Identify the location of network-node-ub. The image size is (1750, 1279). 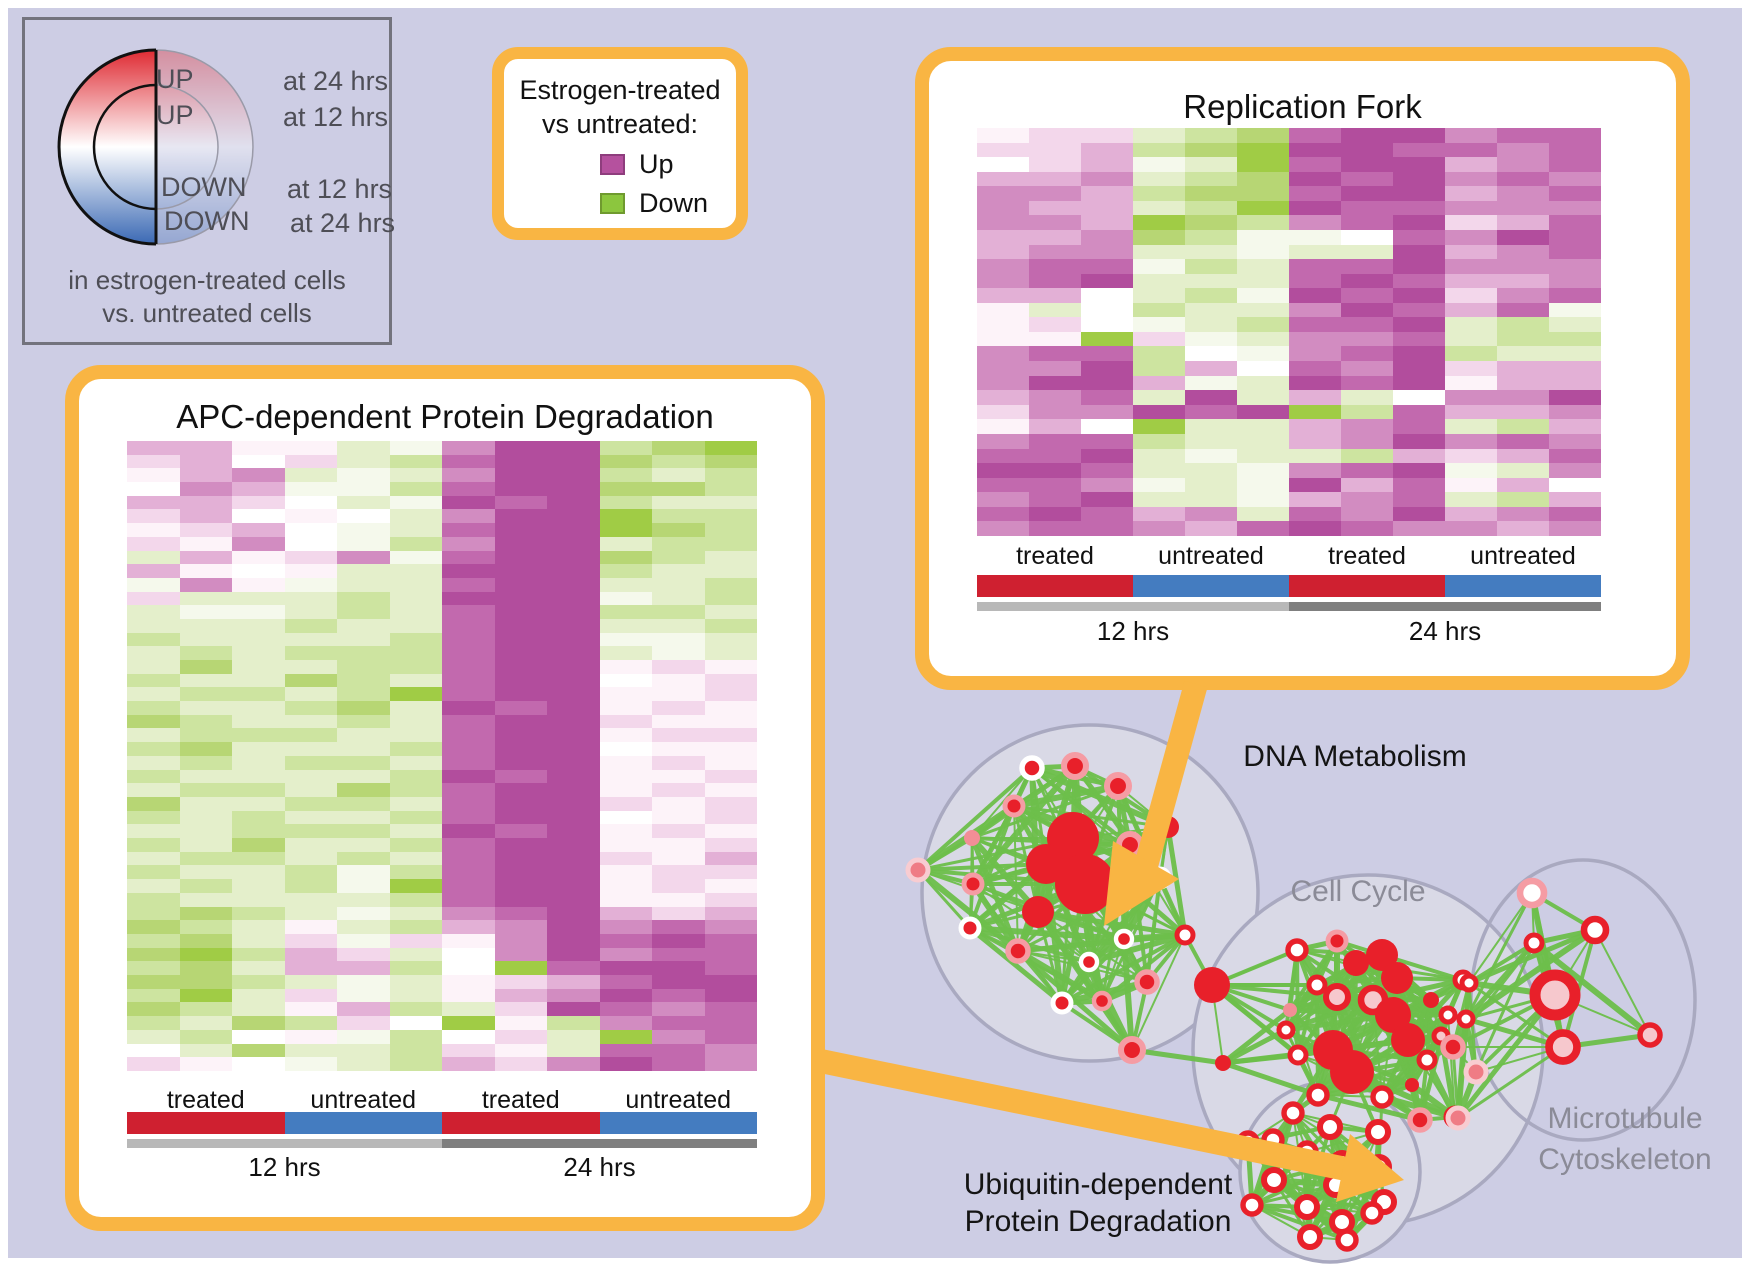
(1274, 1180).